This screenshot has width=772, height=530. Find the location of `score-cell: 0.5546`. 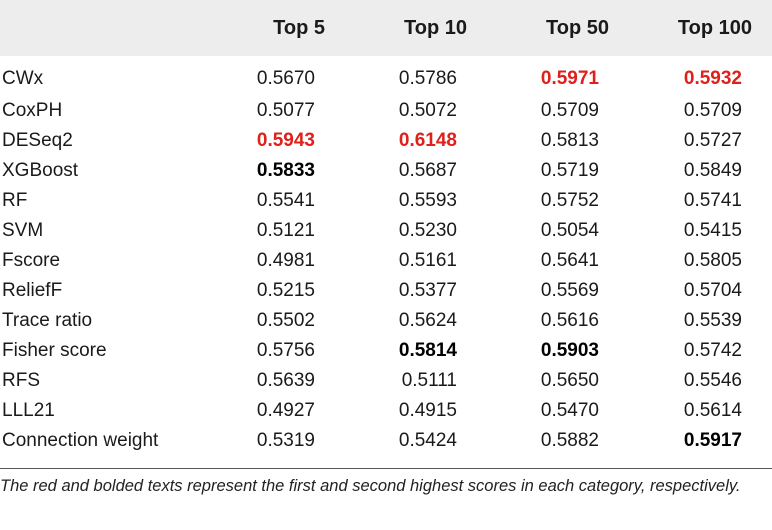

score-cell: 0.5546 is located at coordinates (712, 380).